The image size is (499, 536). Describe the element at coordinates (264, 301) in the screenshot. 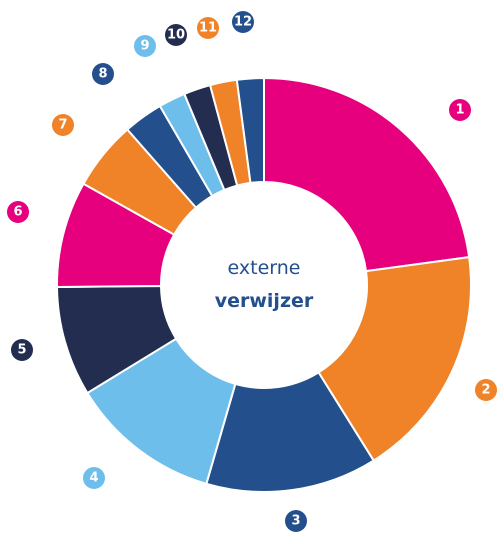

I see `center-text: verwijzer` at that location.